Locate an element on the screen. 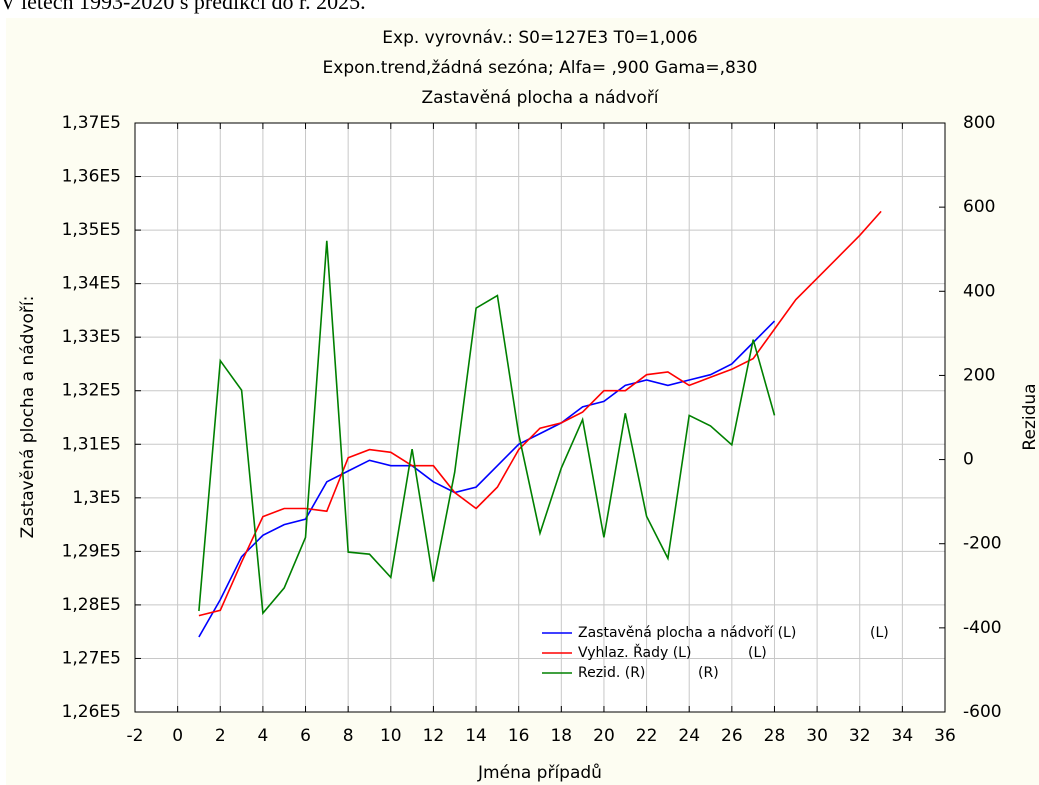 This screenshot has width=1039, height=785. y2-tick-label: 800 is located at coordinates (979, 123).